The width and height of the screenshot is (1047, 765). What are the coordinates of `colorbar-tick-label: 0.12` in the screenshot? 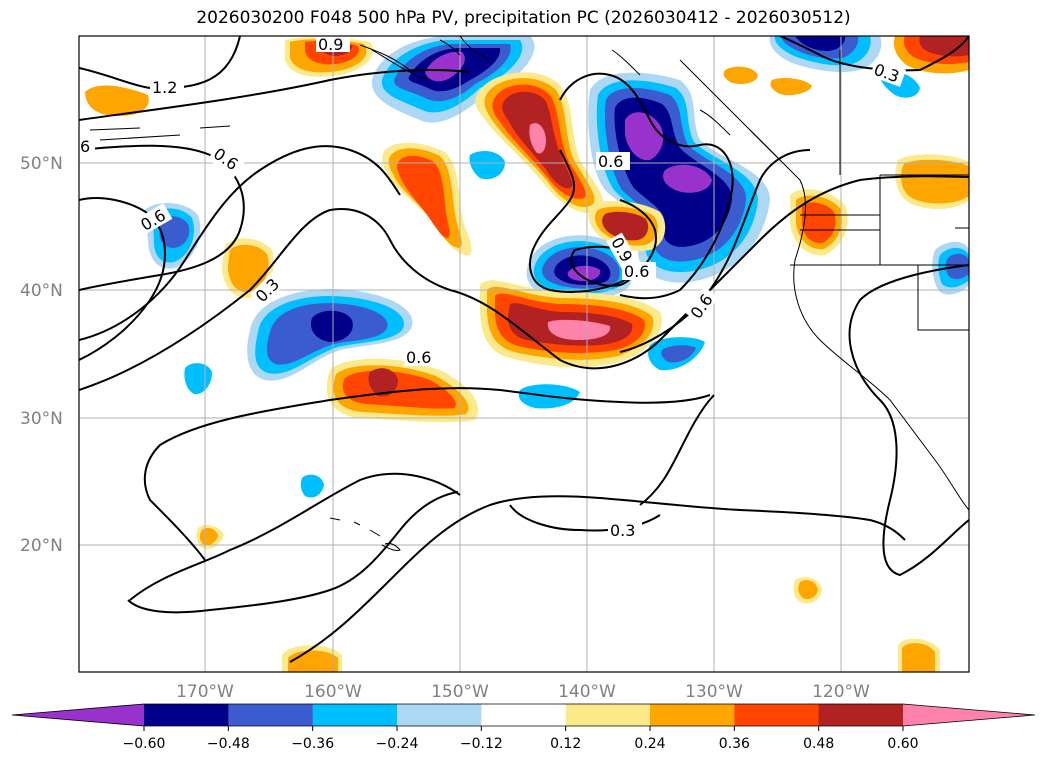 It's located at (565, 744).